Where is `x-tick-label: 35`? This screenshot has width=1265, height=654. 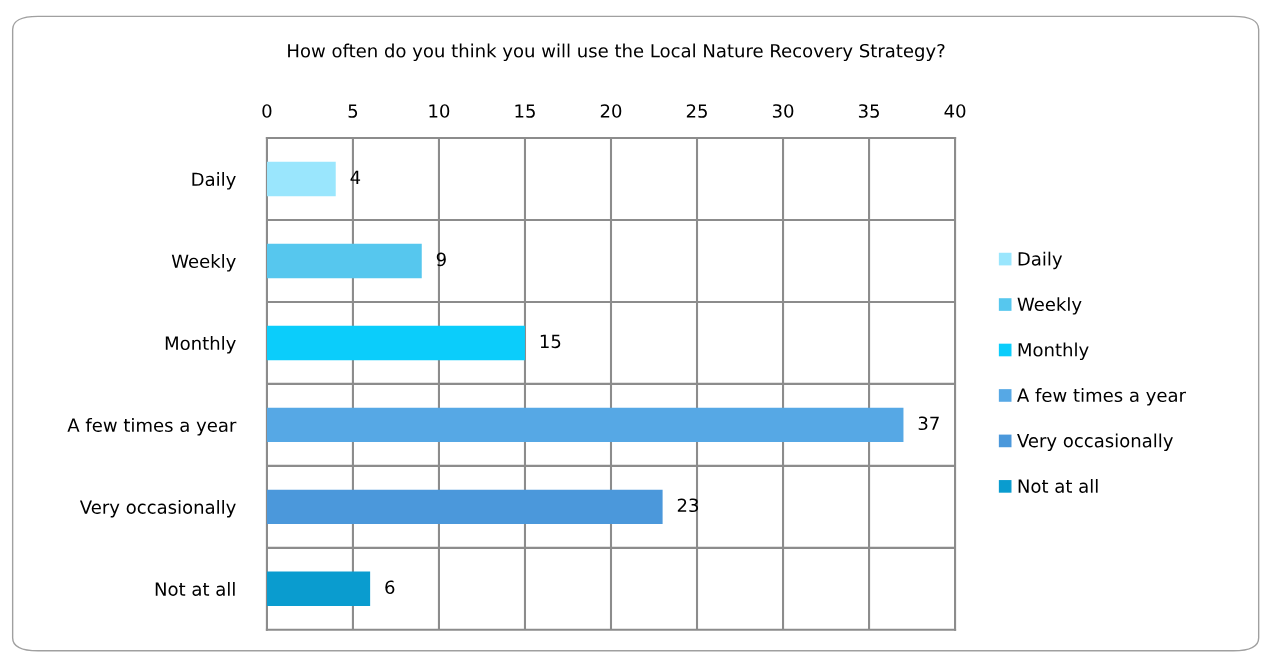 x-tick-label: 35 is located at coordinates (868, 111).